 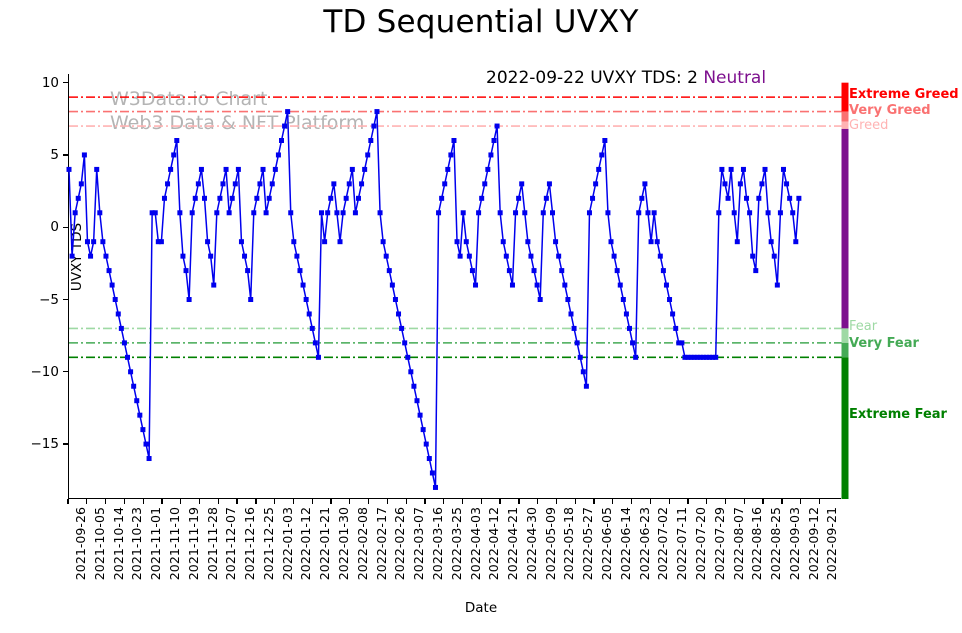 I want to click on x-tick-label: 2022-08-25, so click(x=776, y=544).